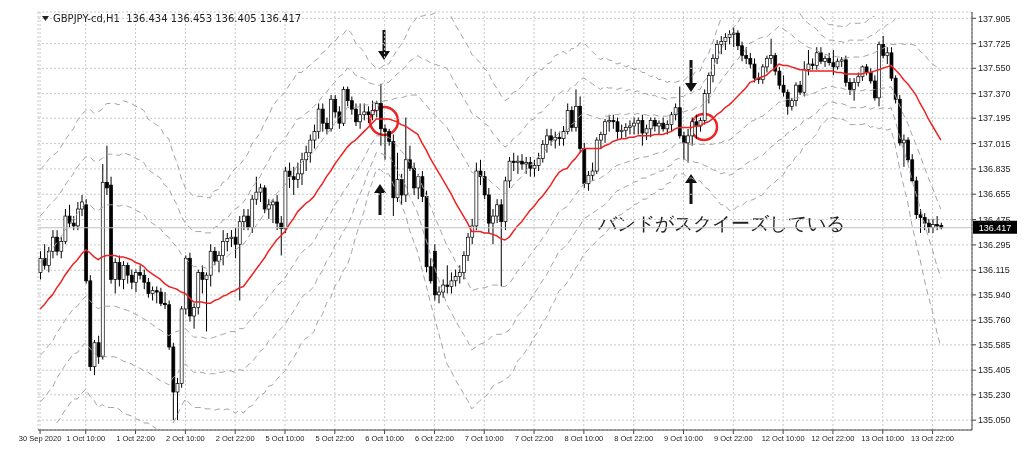  I want to click on y-tick-label: 135.230, so click(994, 395).